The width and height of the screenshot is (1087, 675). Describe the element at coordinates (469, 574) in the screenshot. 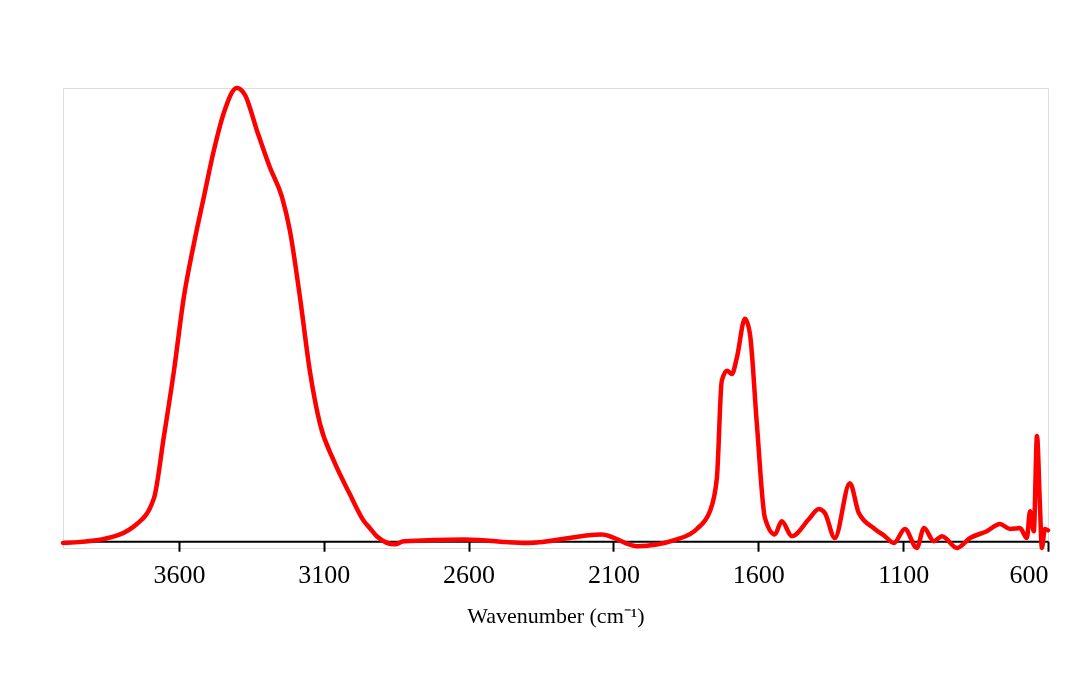

I see `x-tick-label: 2600` at that location.